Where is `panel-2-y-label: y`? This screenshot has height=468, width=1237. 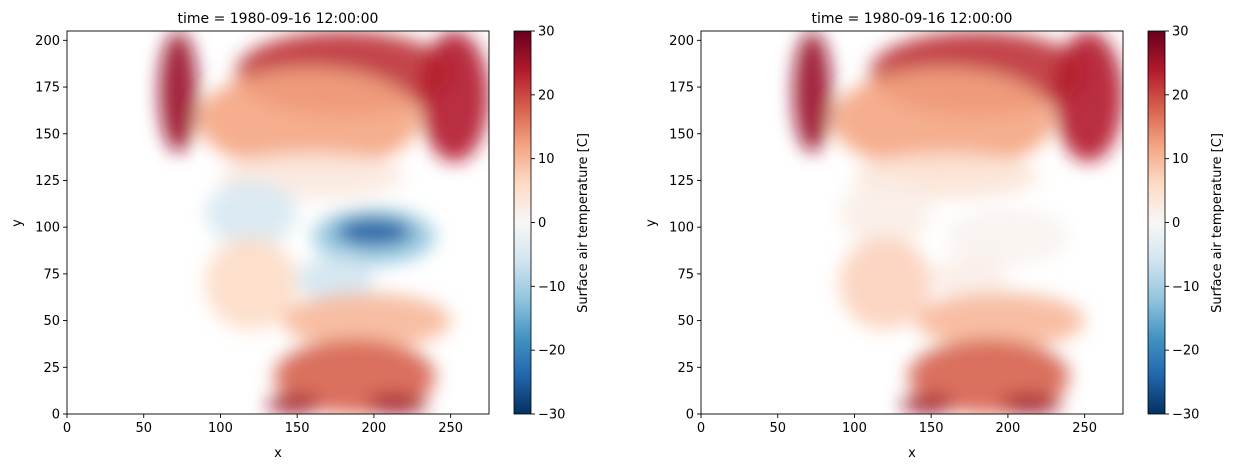
panel-2-y-label: y is located at coordinates (651, 223).